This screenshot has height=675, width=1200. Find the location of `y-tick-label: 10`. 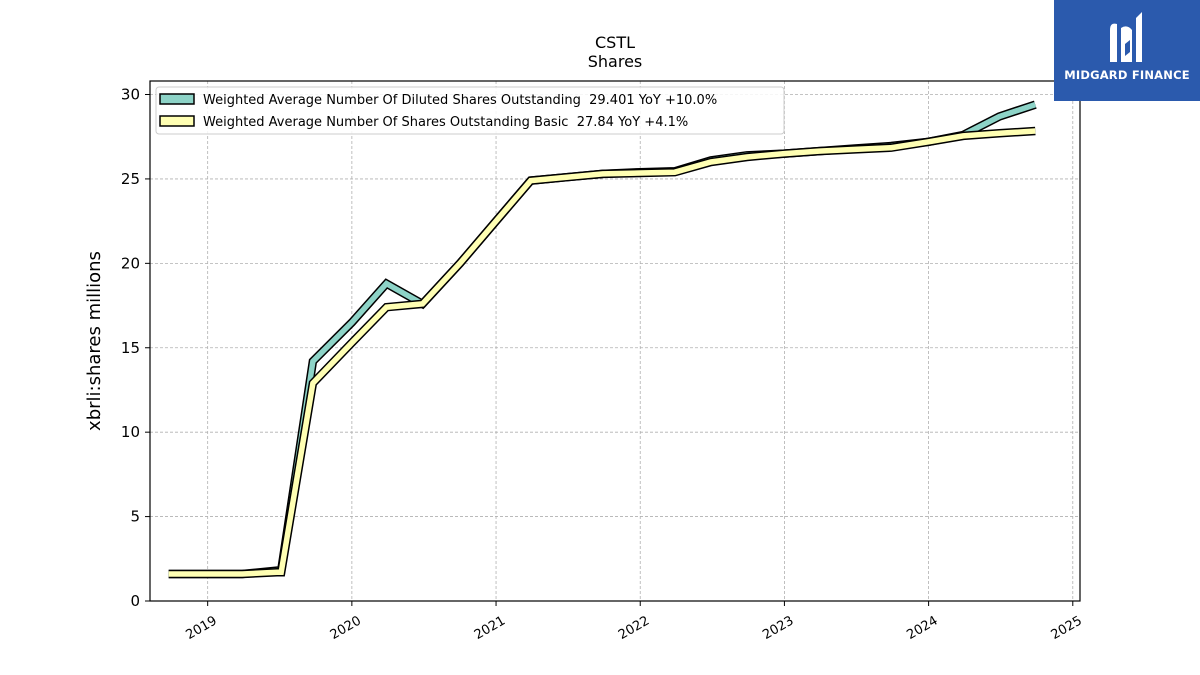

y-tick-label: 10 is located at coordinates (130, 432).